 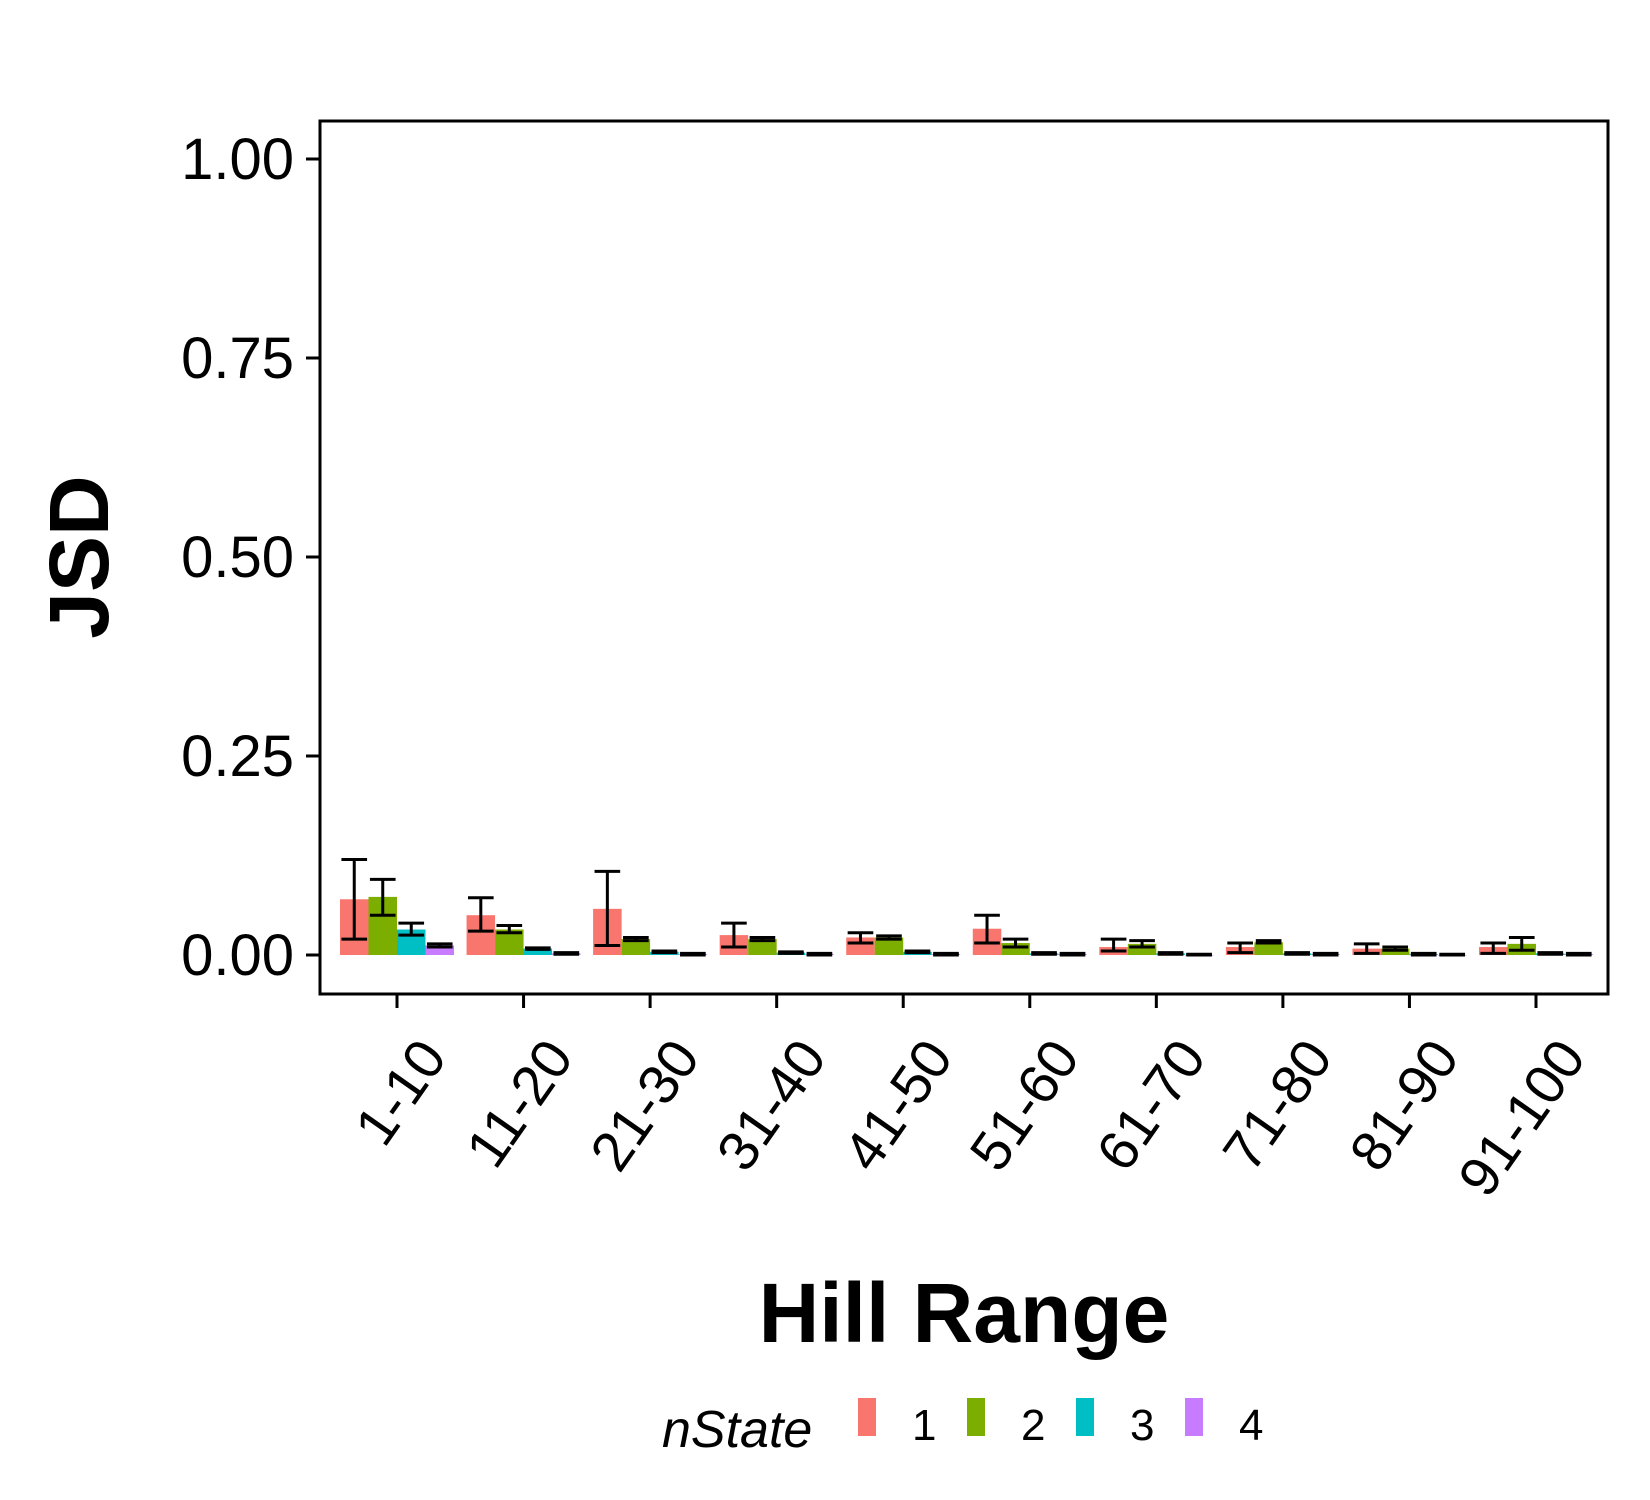 What do you see at coordinates (237, 159) in the screenshot?
I see `y-tick-label: 1.00` at bounding box center [237, 159].